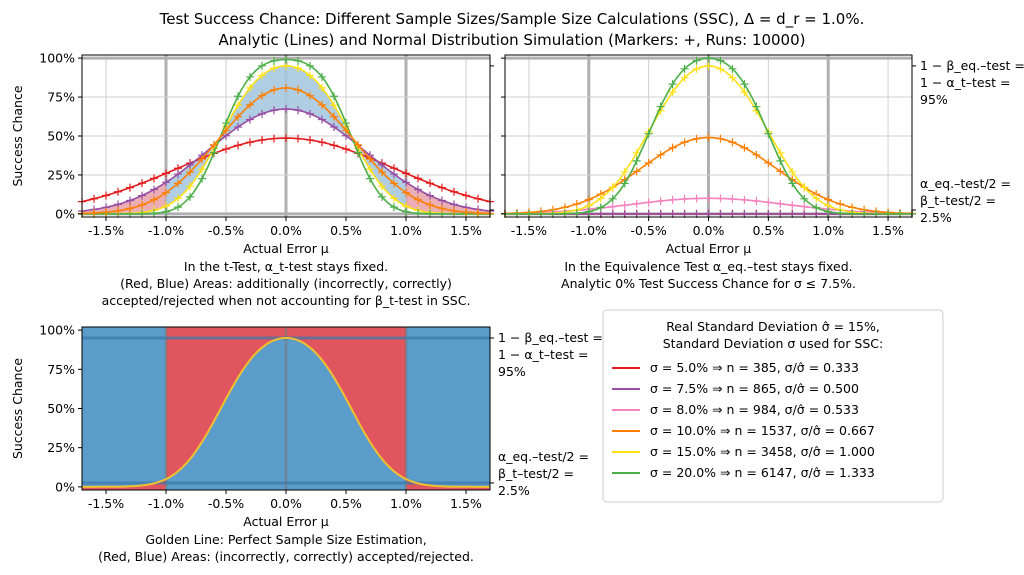 The image size is (1024, 575). What do you see at coordinates (828, 230) in the screenshot?
I see `x-tick-label: 1.0%` at bounding box center [828, 230].